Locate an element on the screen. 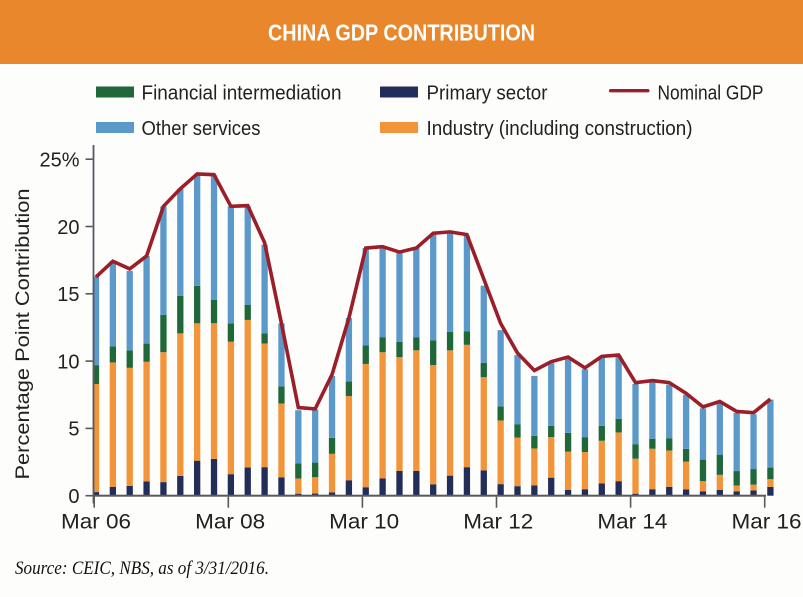 Image resolution: width=803 pixels, height=597 pixels. svg-text: 20 is located at coordinates (68, 228).